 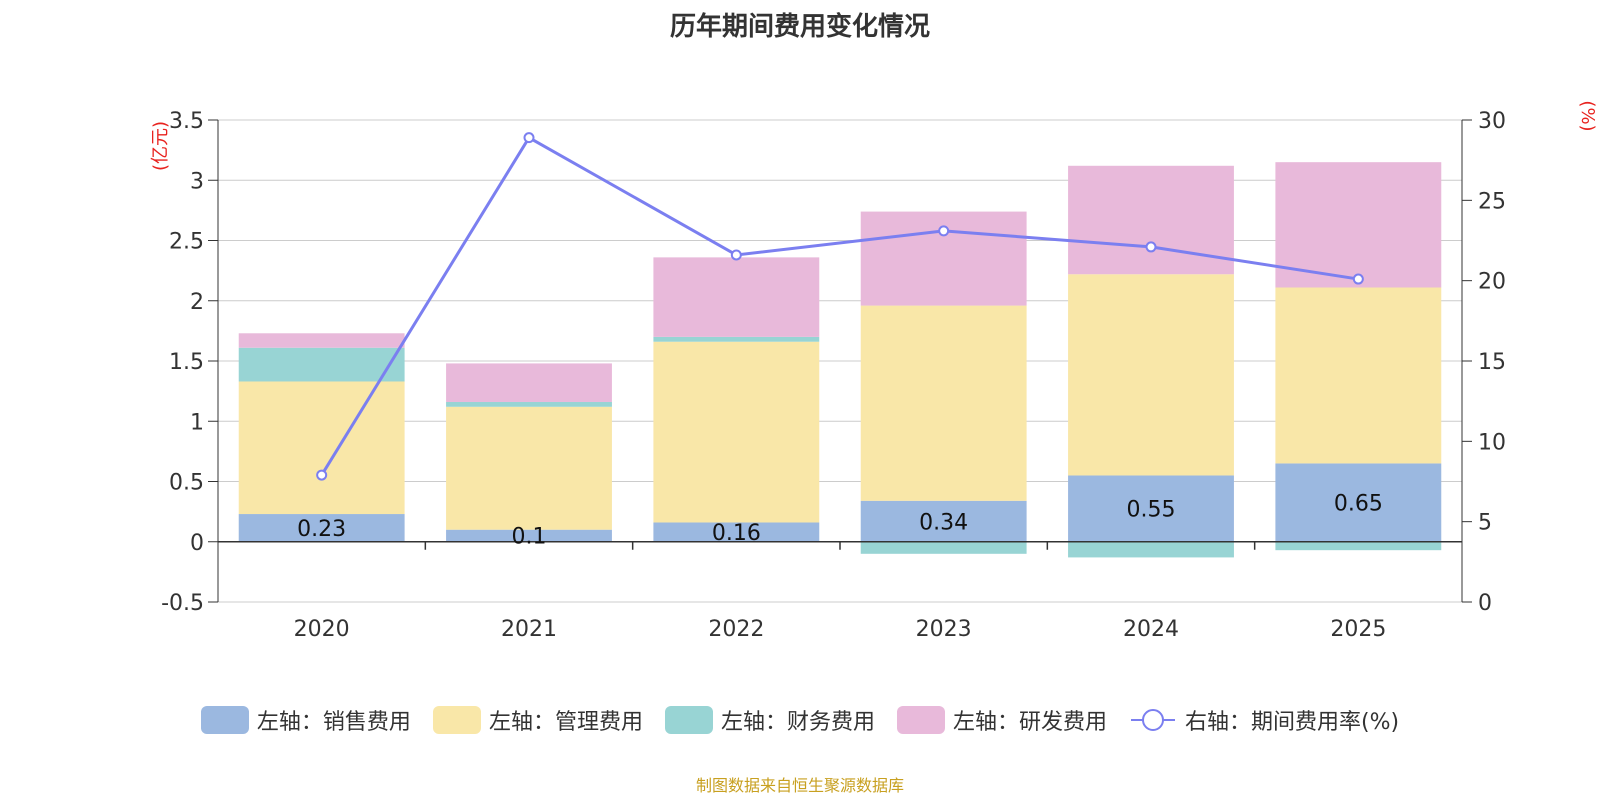 I want to click on right-tick-label: 10, so click(x=1492, y=442).